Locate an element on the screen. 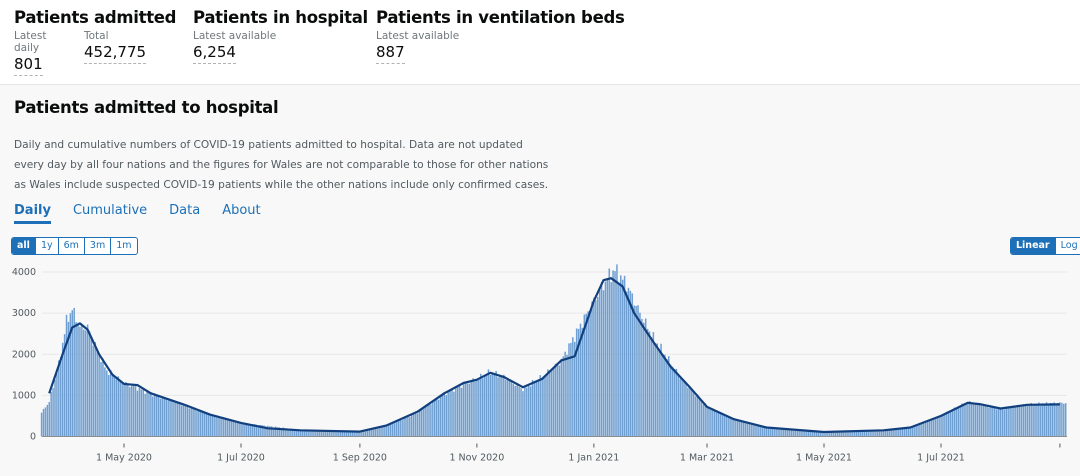 The width and height of the screenshot is (1080, 476). chart-tabs: Daily Cumulative Data About is located at coordinates (137, 213).